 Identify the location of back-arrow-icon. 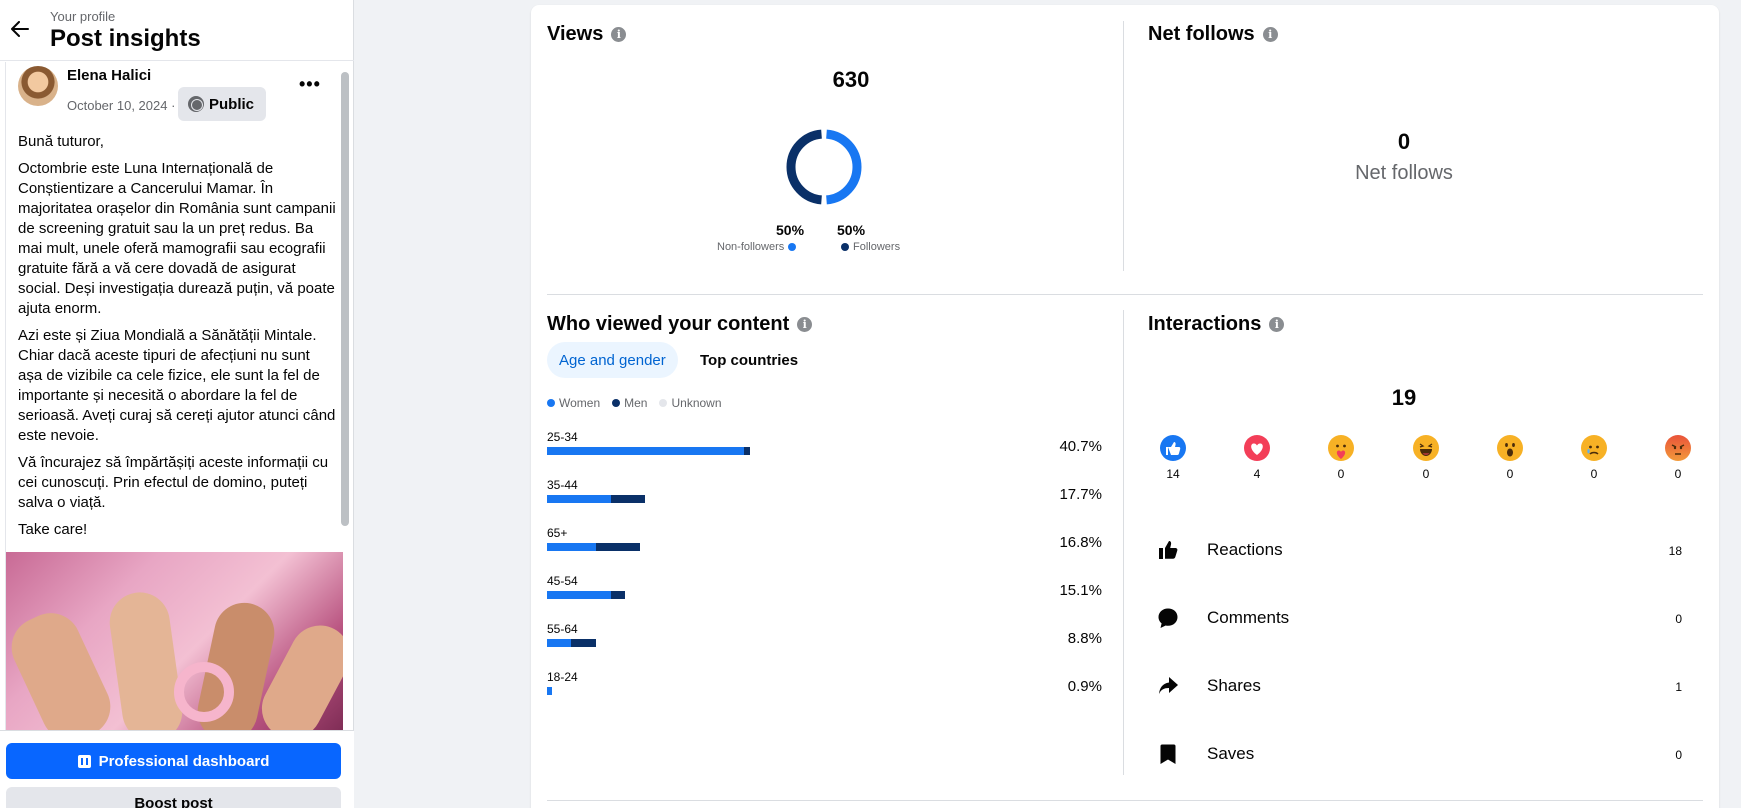
(20, 29).